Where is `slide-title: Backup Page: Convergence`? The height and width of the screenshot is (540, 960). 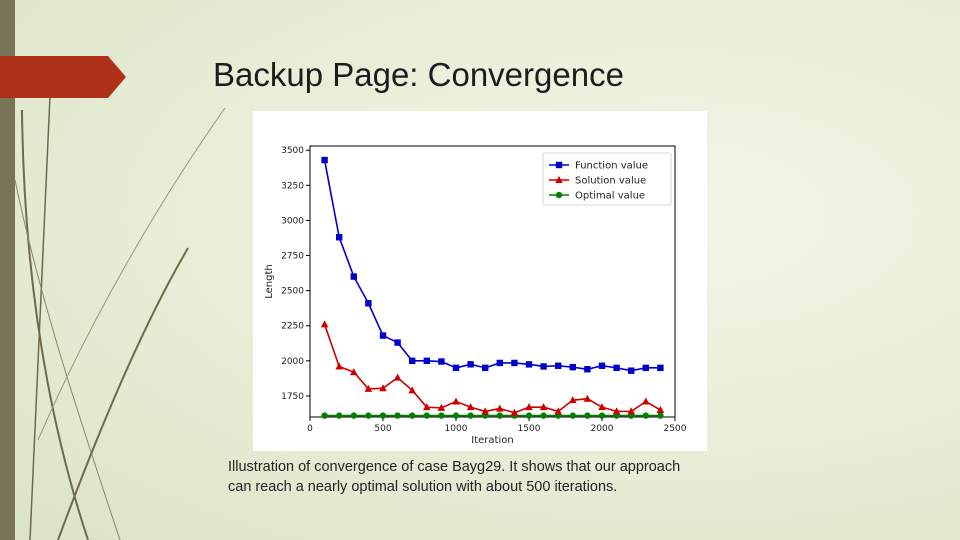
slide-title: Backup Page: Convergence is located at coordinates (418, 74).